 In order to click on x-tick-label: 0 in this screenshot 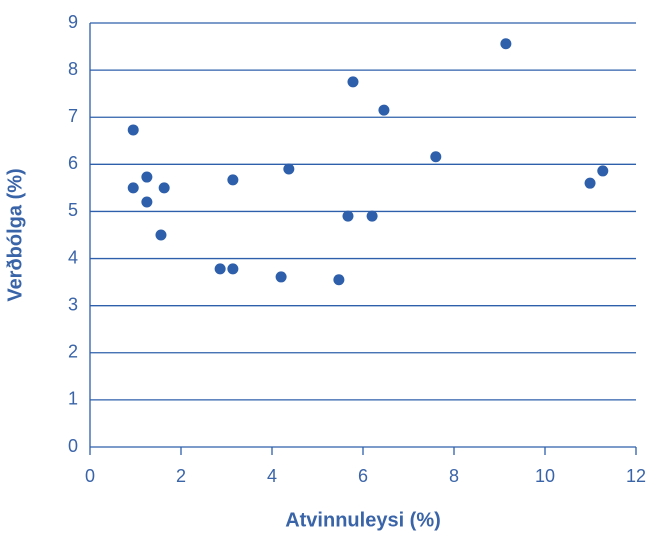, I will do `click(90, 476)`.